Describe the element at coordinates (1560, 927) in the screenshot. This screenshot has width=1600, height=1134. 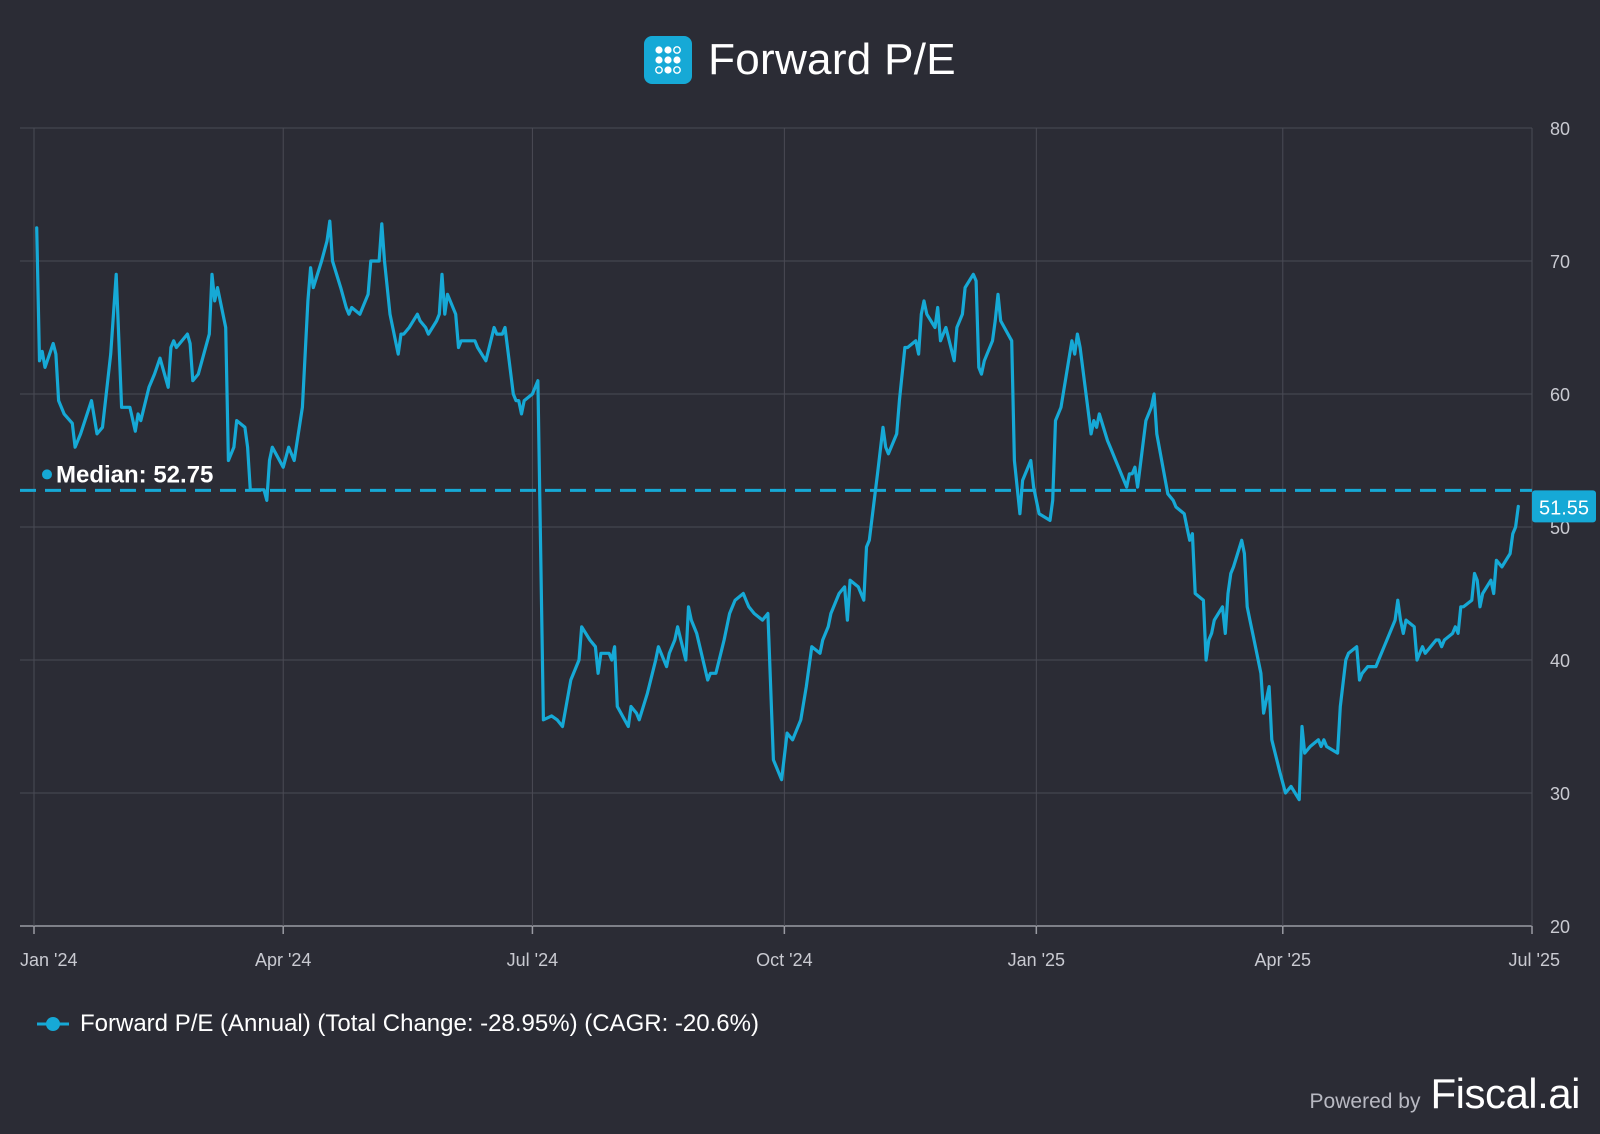
I see `y-tick-label: 20` at that location.